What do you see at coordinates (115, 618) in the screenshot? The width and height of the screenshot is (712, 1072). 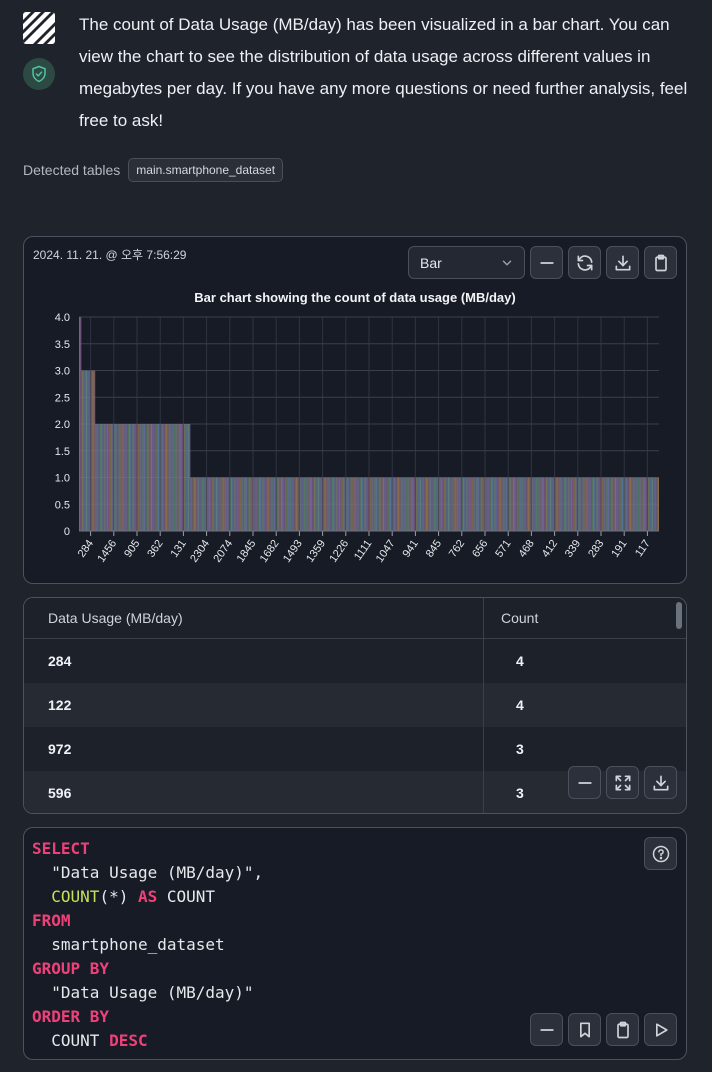 I see `column-header-data-usage: Data Usage (MB/day)` at bounding box center [115, 618].